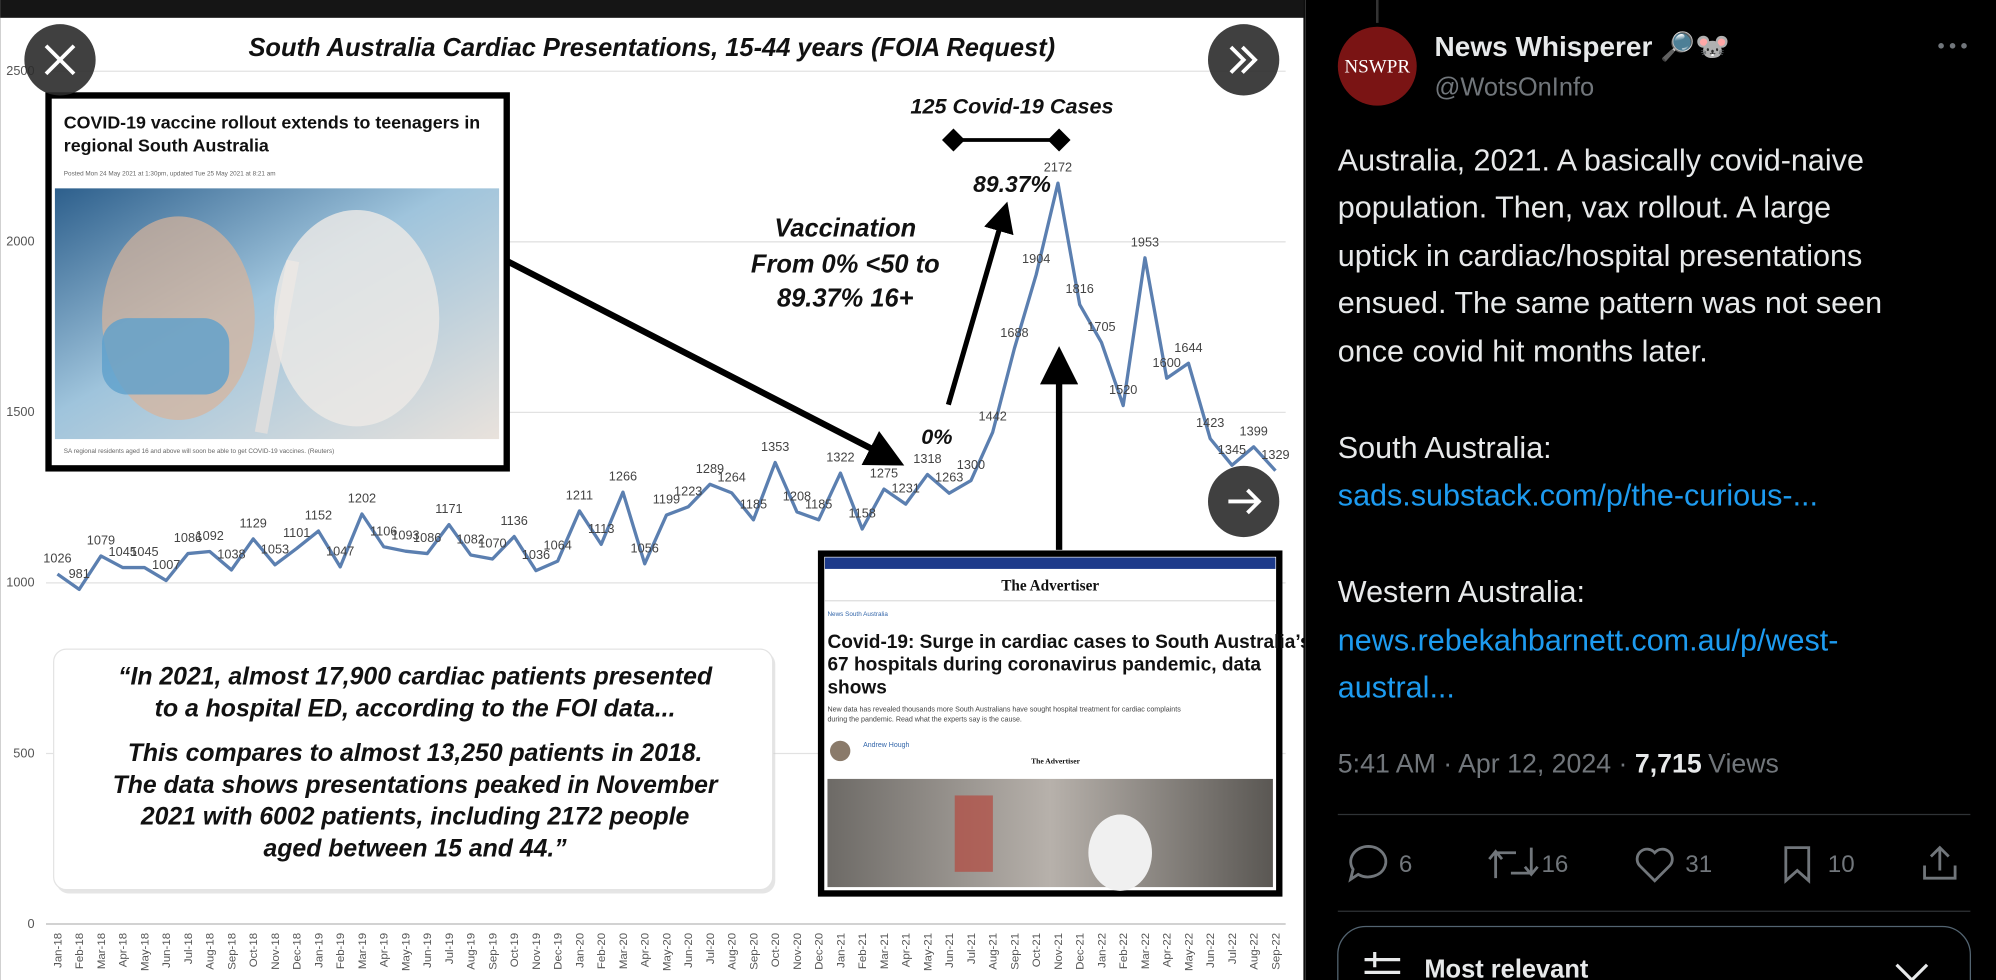  What do you see at coordinates (144, 551) in the screenshot?
I see `data-label: 1045` at bounding box center [144, 551].